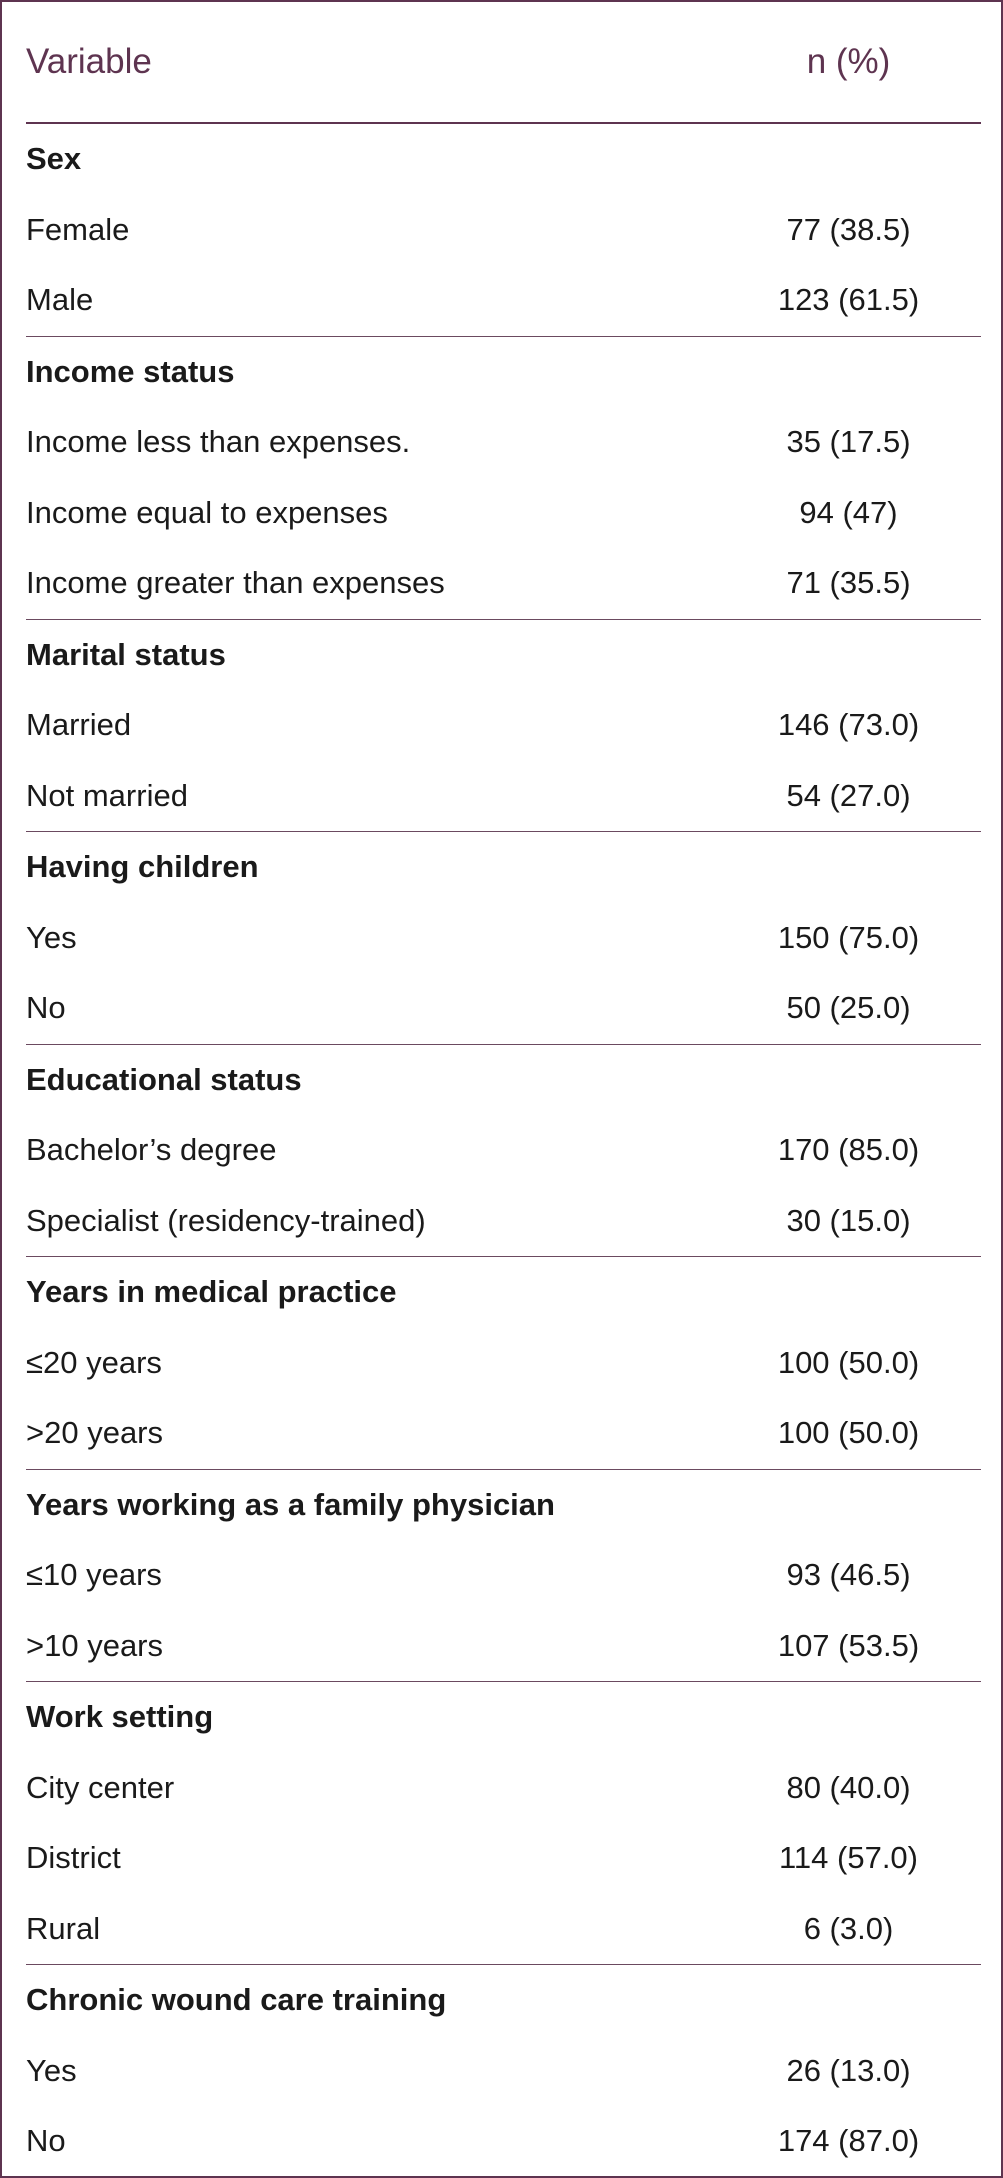 Image resolution: width=1003 pixels, height=2178 pixels. Describe the element at coordinates (503, 1646) in the screenshot. I see `table-row: >10 years 107 (53.5)` at that location.